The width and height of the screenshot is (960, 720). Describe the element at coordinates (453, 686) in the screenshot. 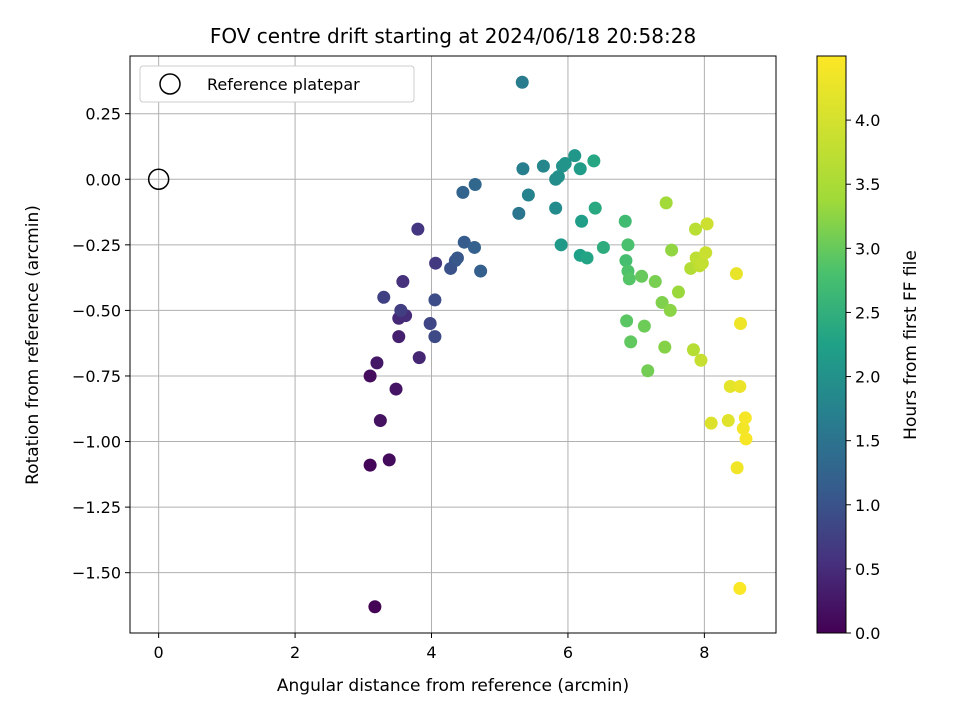

I see `x-axis-label: Angular distance from reference (arcmin)` at that location.